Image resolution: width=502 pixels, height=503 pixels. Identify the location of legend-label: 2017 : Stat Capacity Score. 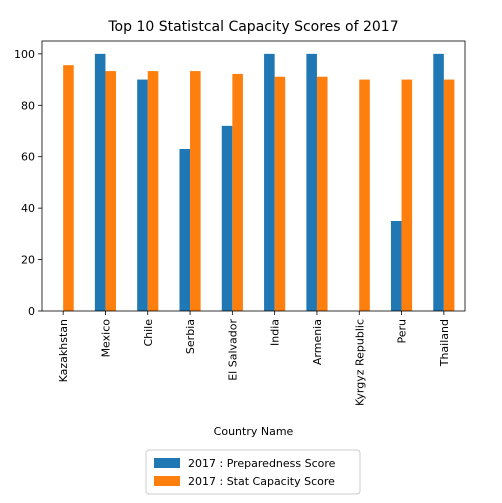
(261, 481).